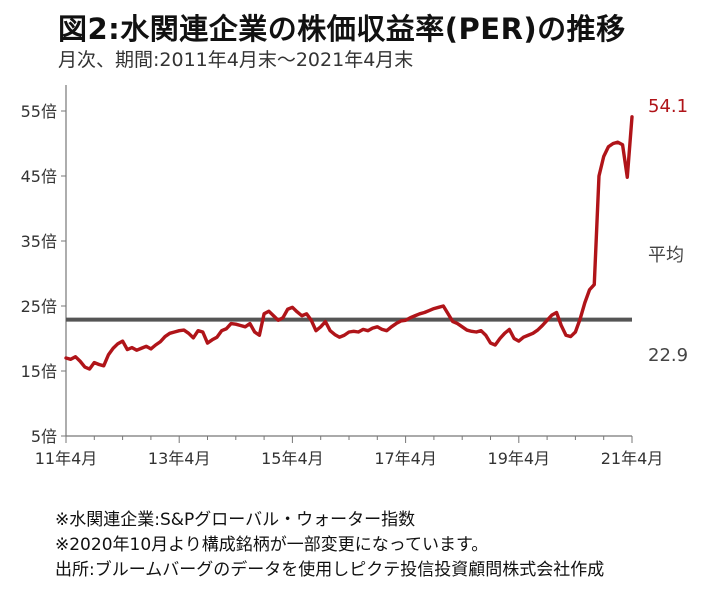 This screenshot has width=717, height=593. What do you see at coordinates (405, 458) in the screenshot?
I see `x-tick-label: 17年4月` at bounding box center [405, 458].